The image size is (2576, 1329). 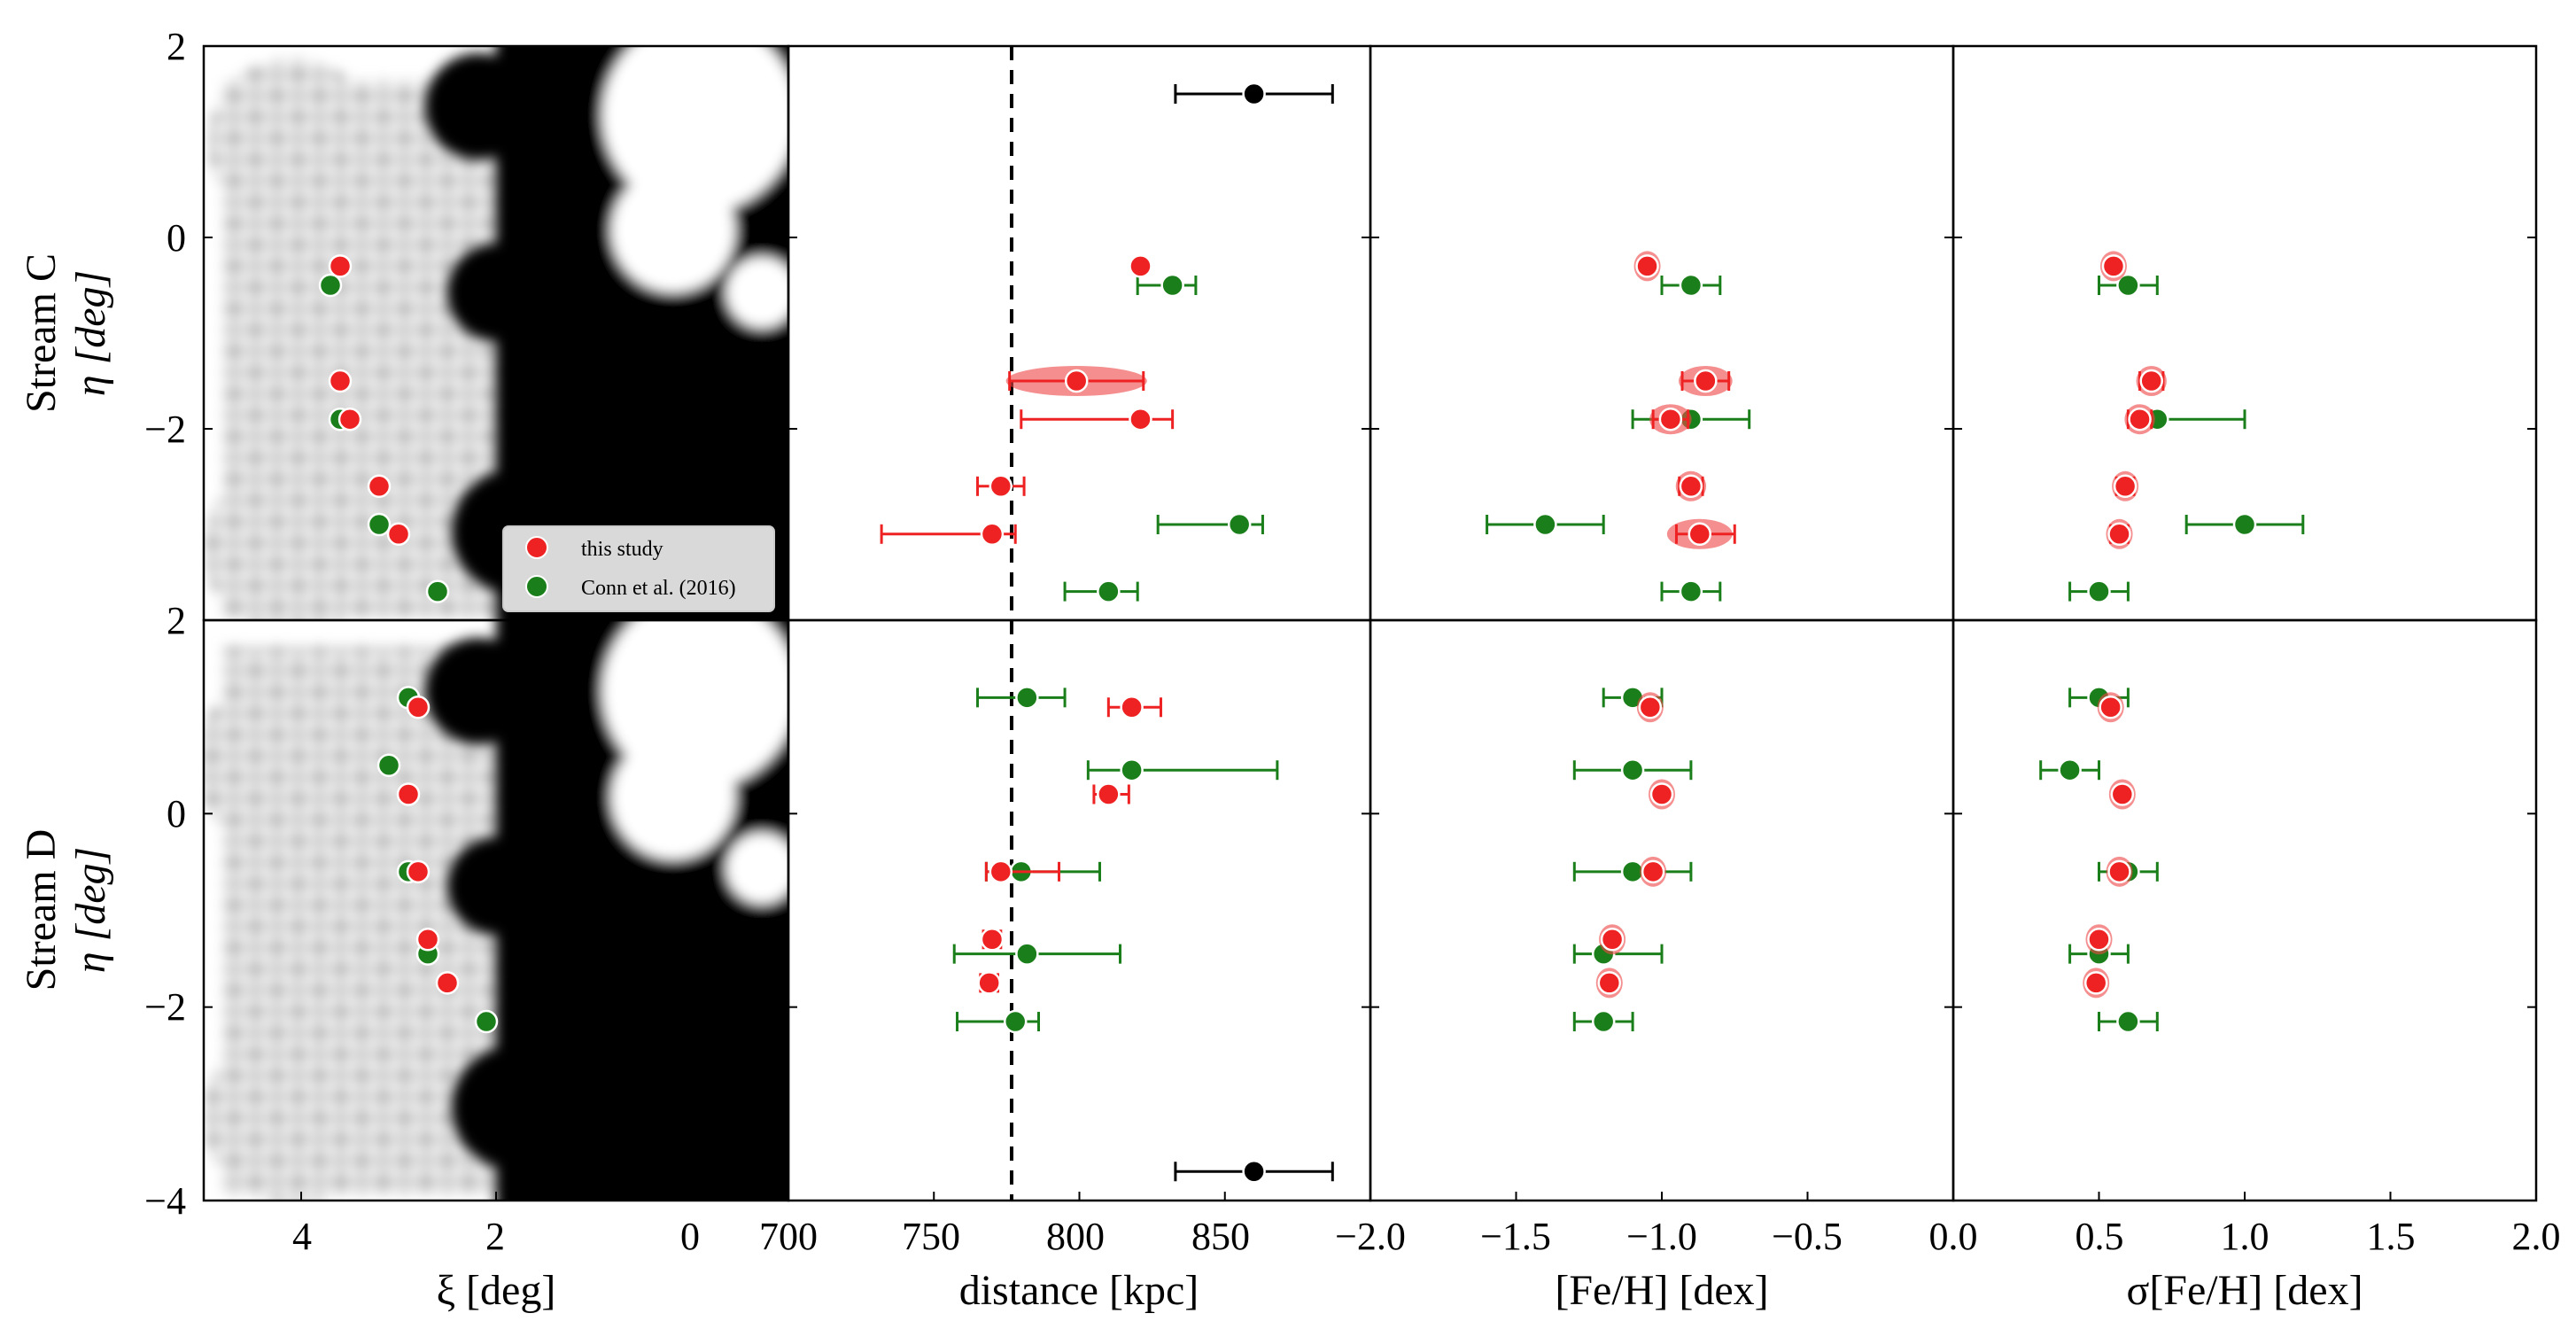 I want to click on x-tick-label: −0.5, so click(x=1807, y=1236).